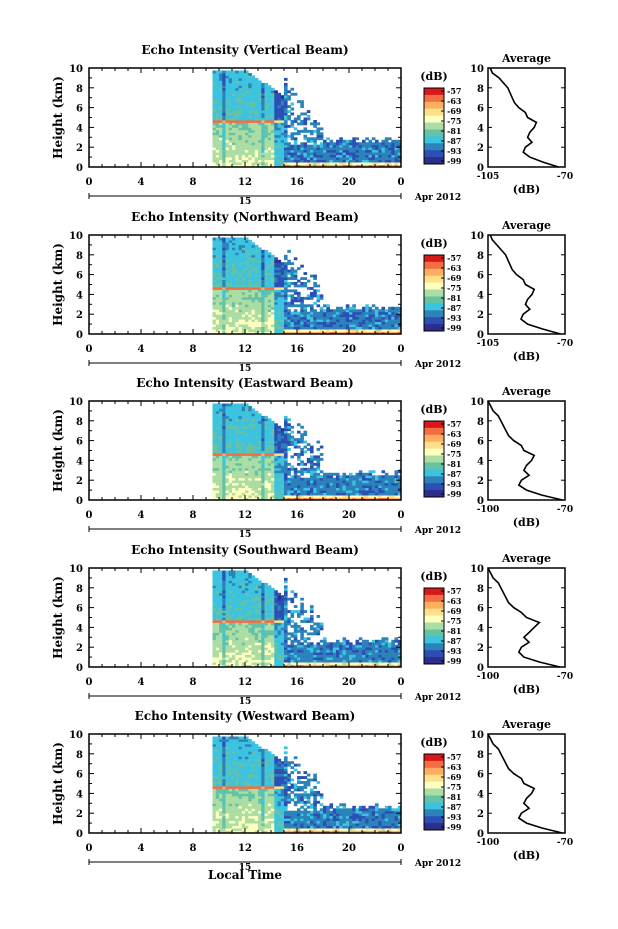 The height and width of the screenshot is (929, 618). I want to click on average-y-tick-label: 6, so click(480, 109).